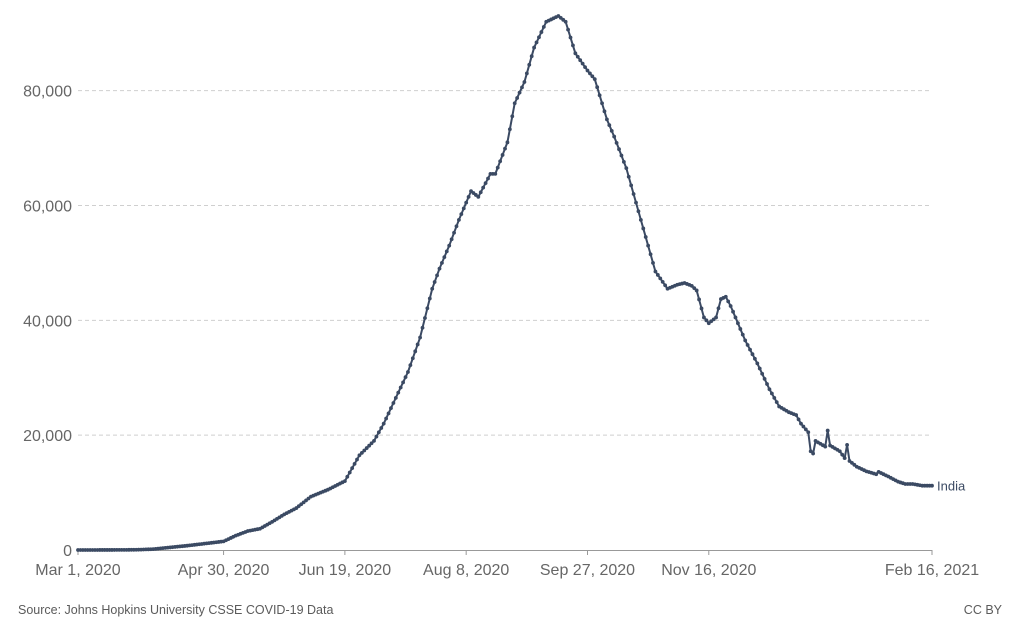 The height and width of the screenshot is (635, 1024). Describe the element at coordinates (47, 322) in the screenshot. I see `y-axis: 0 20,000 40,000 60,000 80,000` at that location.